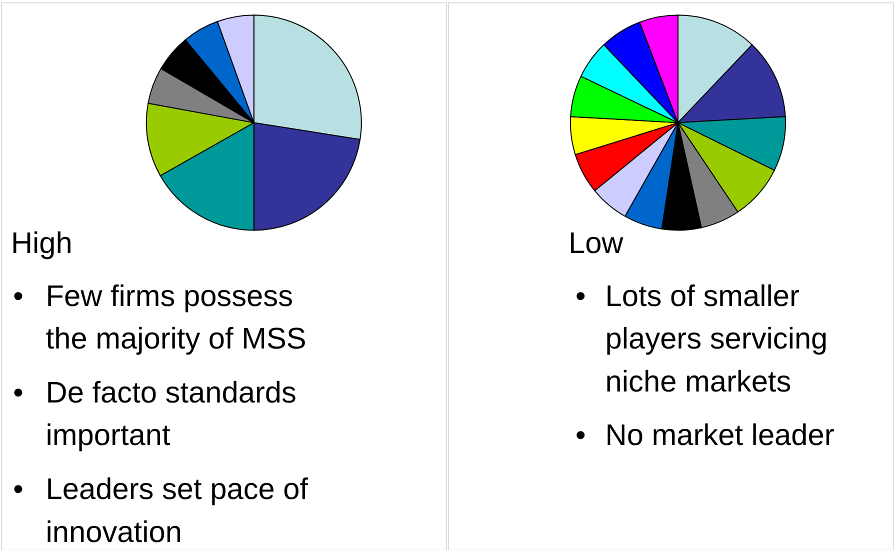 The image size is (894, 550). I want to click on text: • Lots of smaller players servicing niche markets, so click(701, 339).